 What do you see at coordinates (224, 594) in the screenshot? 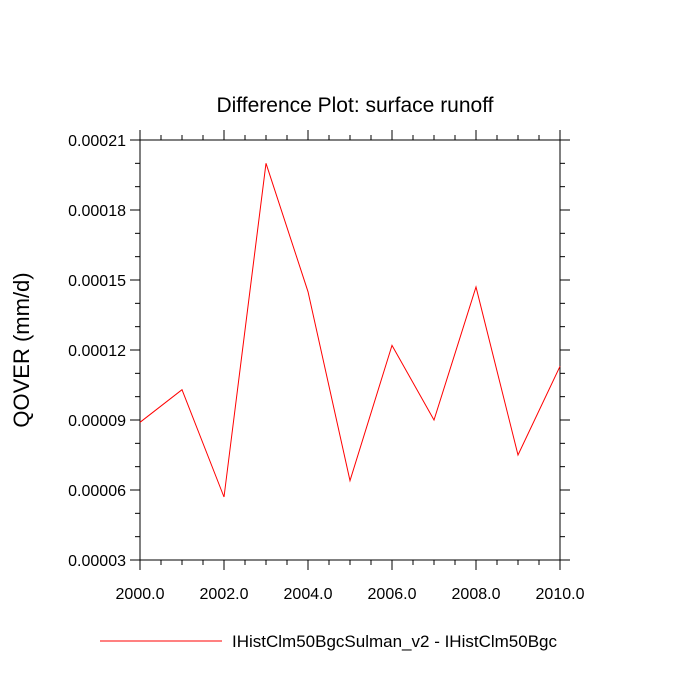
I see `x-tick-label: 2002.0` at bounding box center [224, 594].